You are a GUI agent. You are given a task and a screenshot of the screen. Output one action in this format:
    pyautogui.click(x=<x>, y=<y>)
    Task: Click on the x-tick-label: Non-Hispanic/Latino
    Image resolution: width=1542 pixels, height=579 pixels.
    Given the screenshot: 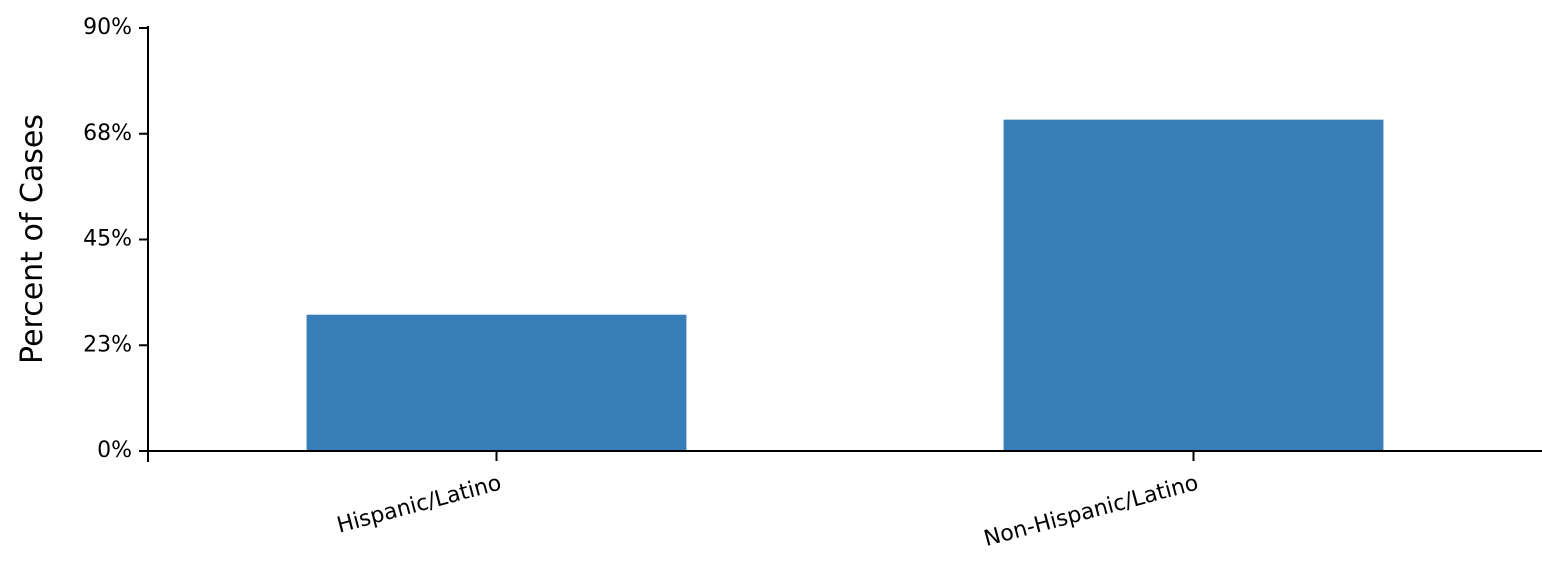 What is the action you would take?
    pyautogui.click(x=1091, y=511)
    